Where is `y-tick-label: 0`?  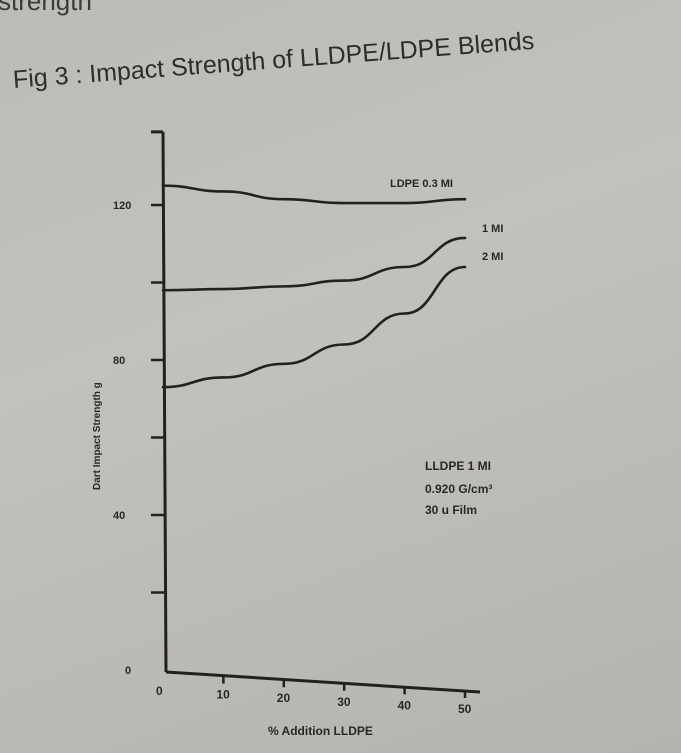
y-tick-label: 0 is located at coordinates (128, 671).